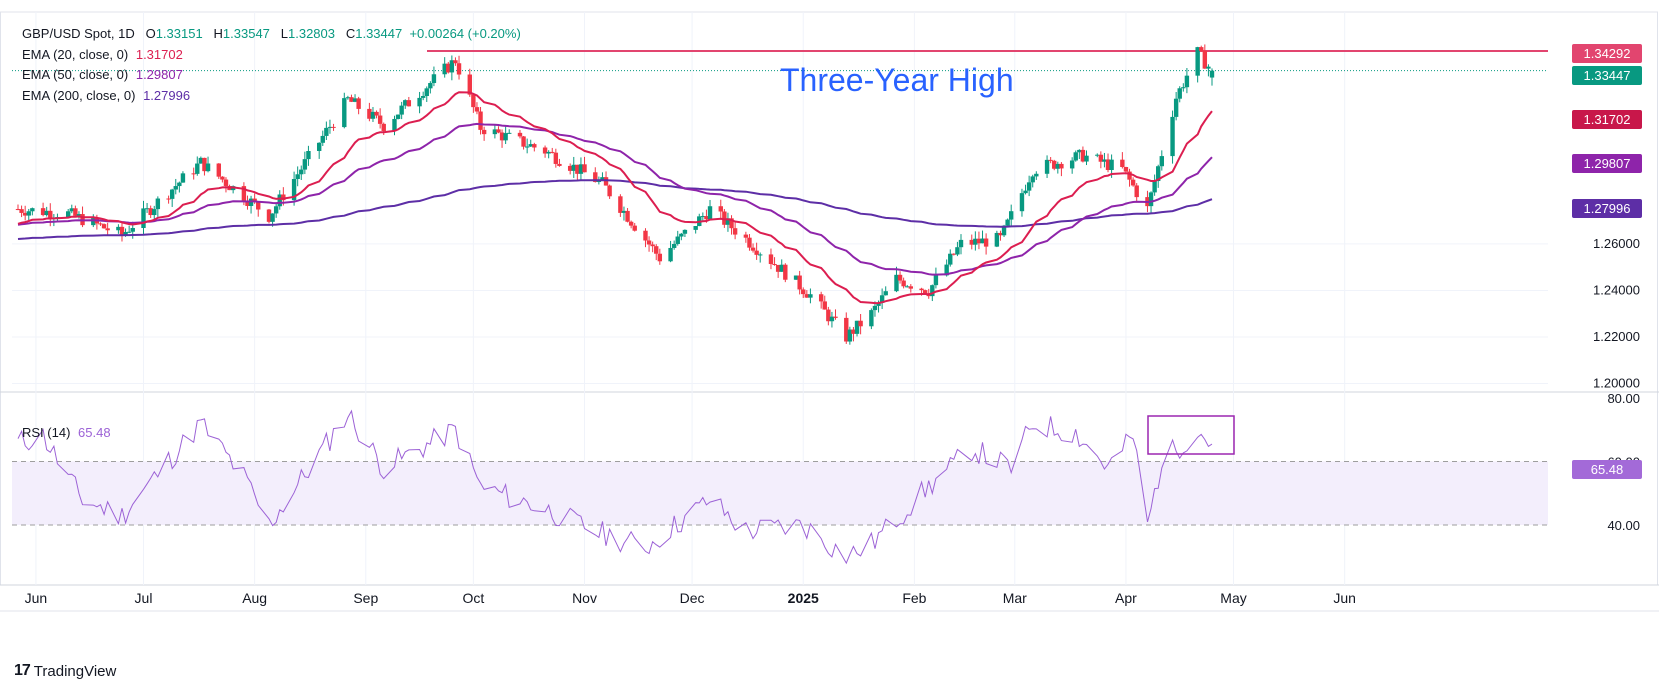  What do you see at coordinates (1126, 598) in the screenshot?
I see `time-tick-label: Apr` at bounding box center [1126, 598].